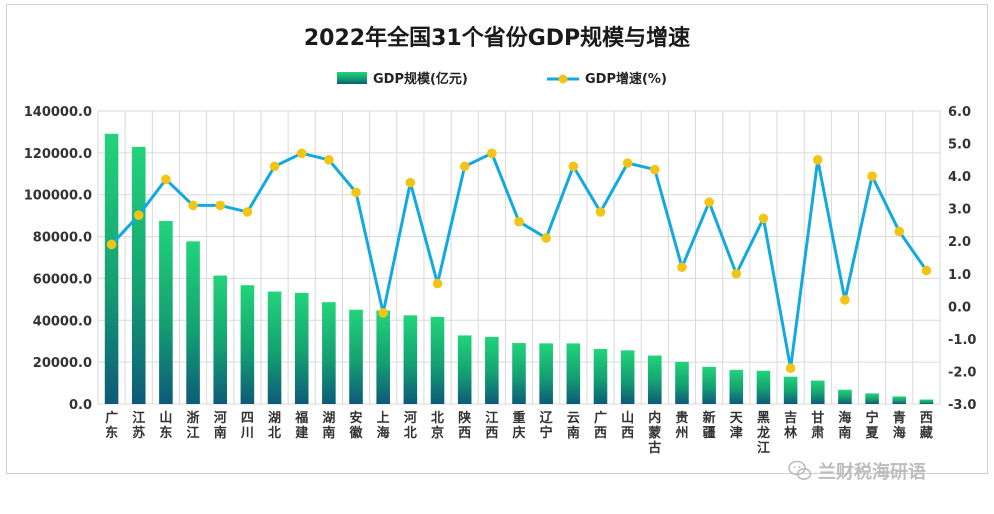  I want to click on growth-point-吉林, so click(790, 368).